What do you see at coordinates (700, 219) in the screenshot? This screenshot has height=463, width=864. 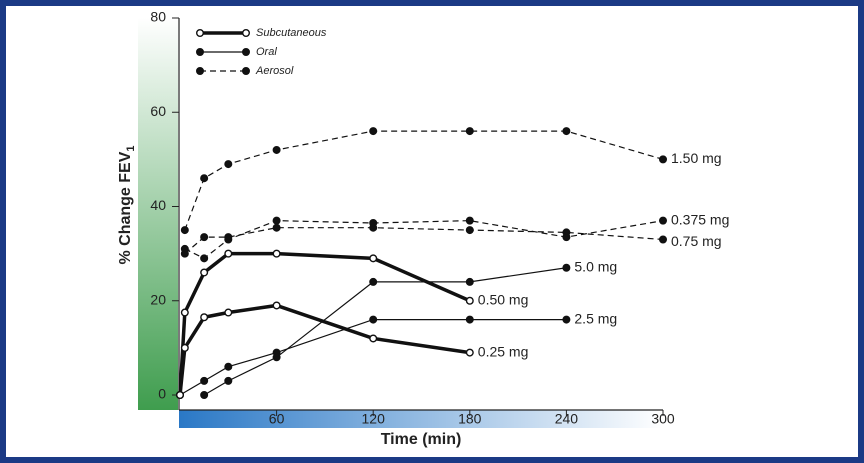 I see `series-label: 0.375 mg` at bounding box center [700, 219].